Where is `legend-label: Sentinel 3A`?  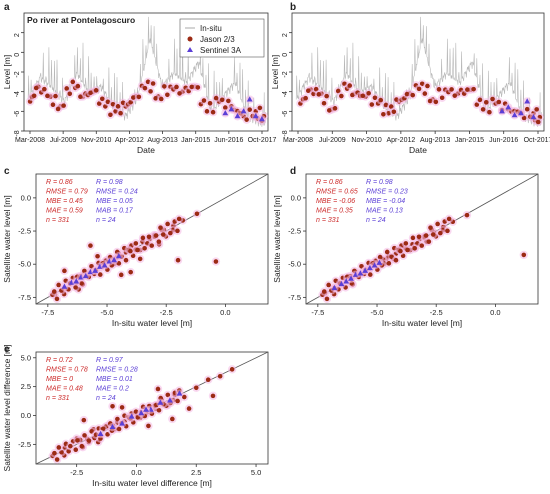 legend-label: Sentinel 3A is located at coordinates (221, 50).